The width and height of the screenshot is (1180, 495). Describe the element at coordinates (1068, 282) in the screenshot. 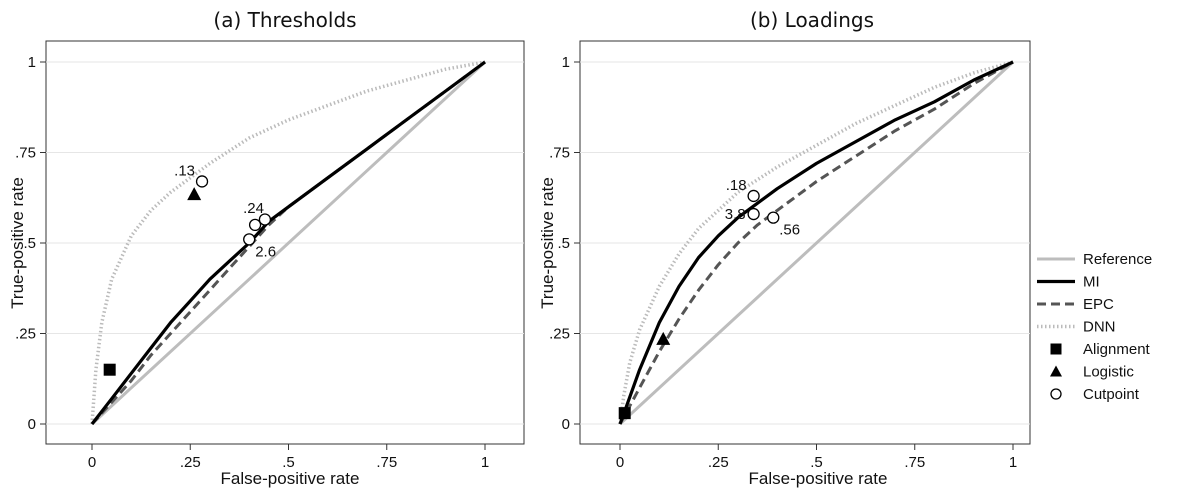

I see `legend-item-mi: MI` at that location.